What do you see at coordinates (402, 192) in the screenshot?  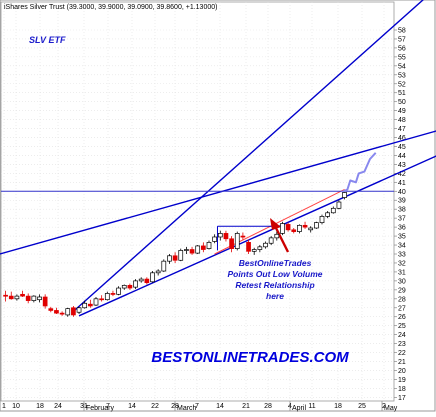 I see `y-tick-label: 40` at bounding box center [402, 192].